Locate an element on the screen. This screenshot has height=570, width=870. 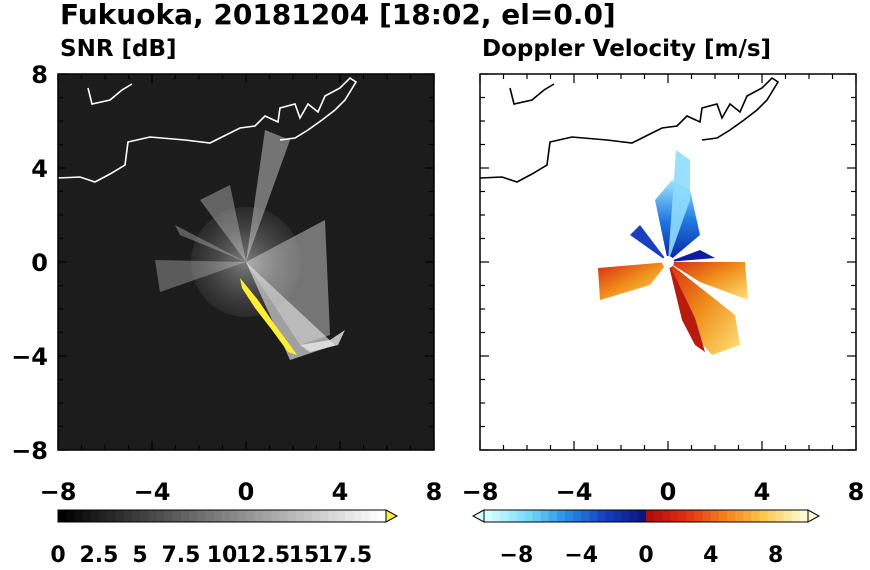
doppler-colorbar-segments is located at coordinates (646, 516).